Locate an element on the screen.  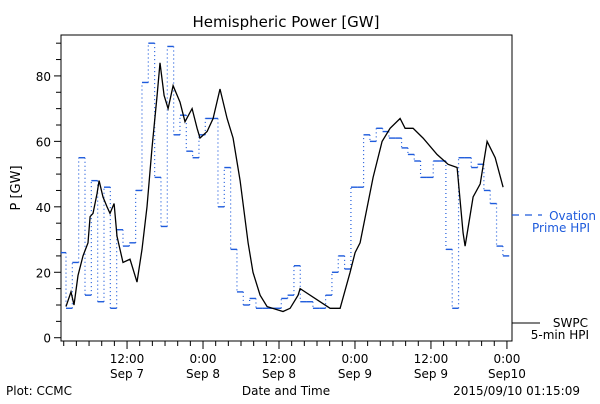
y-tick-label: 20 is located at coordinates (43, 273).